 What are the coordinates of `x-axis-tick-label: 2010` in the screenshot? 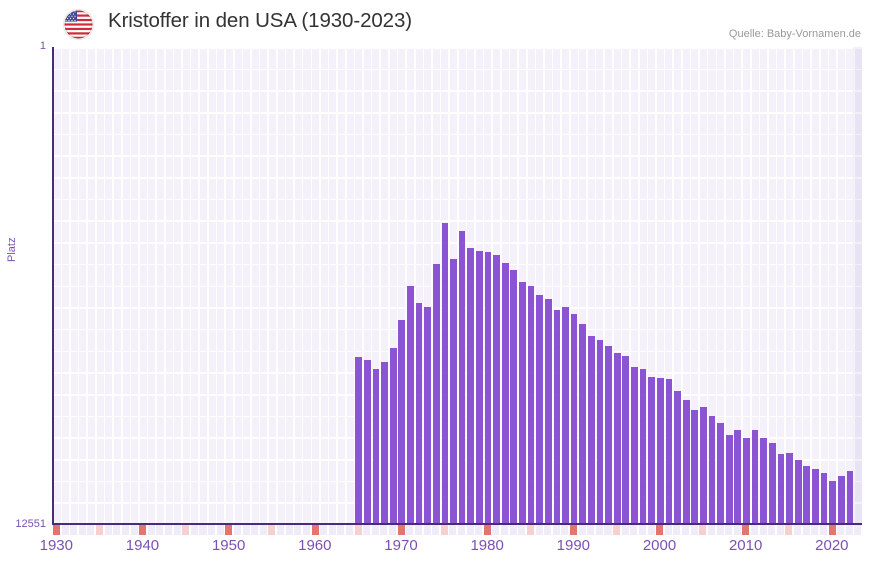 It's located at (745, 545).